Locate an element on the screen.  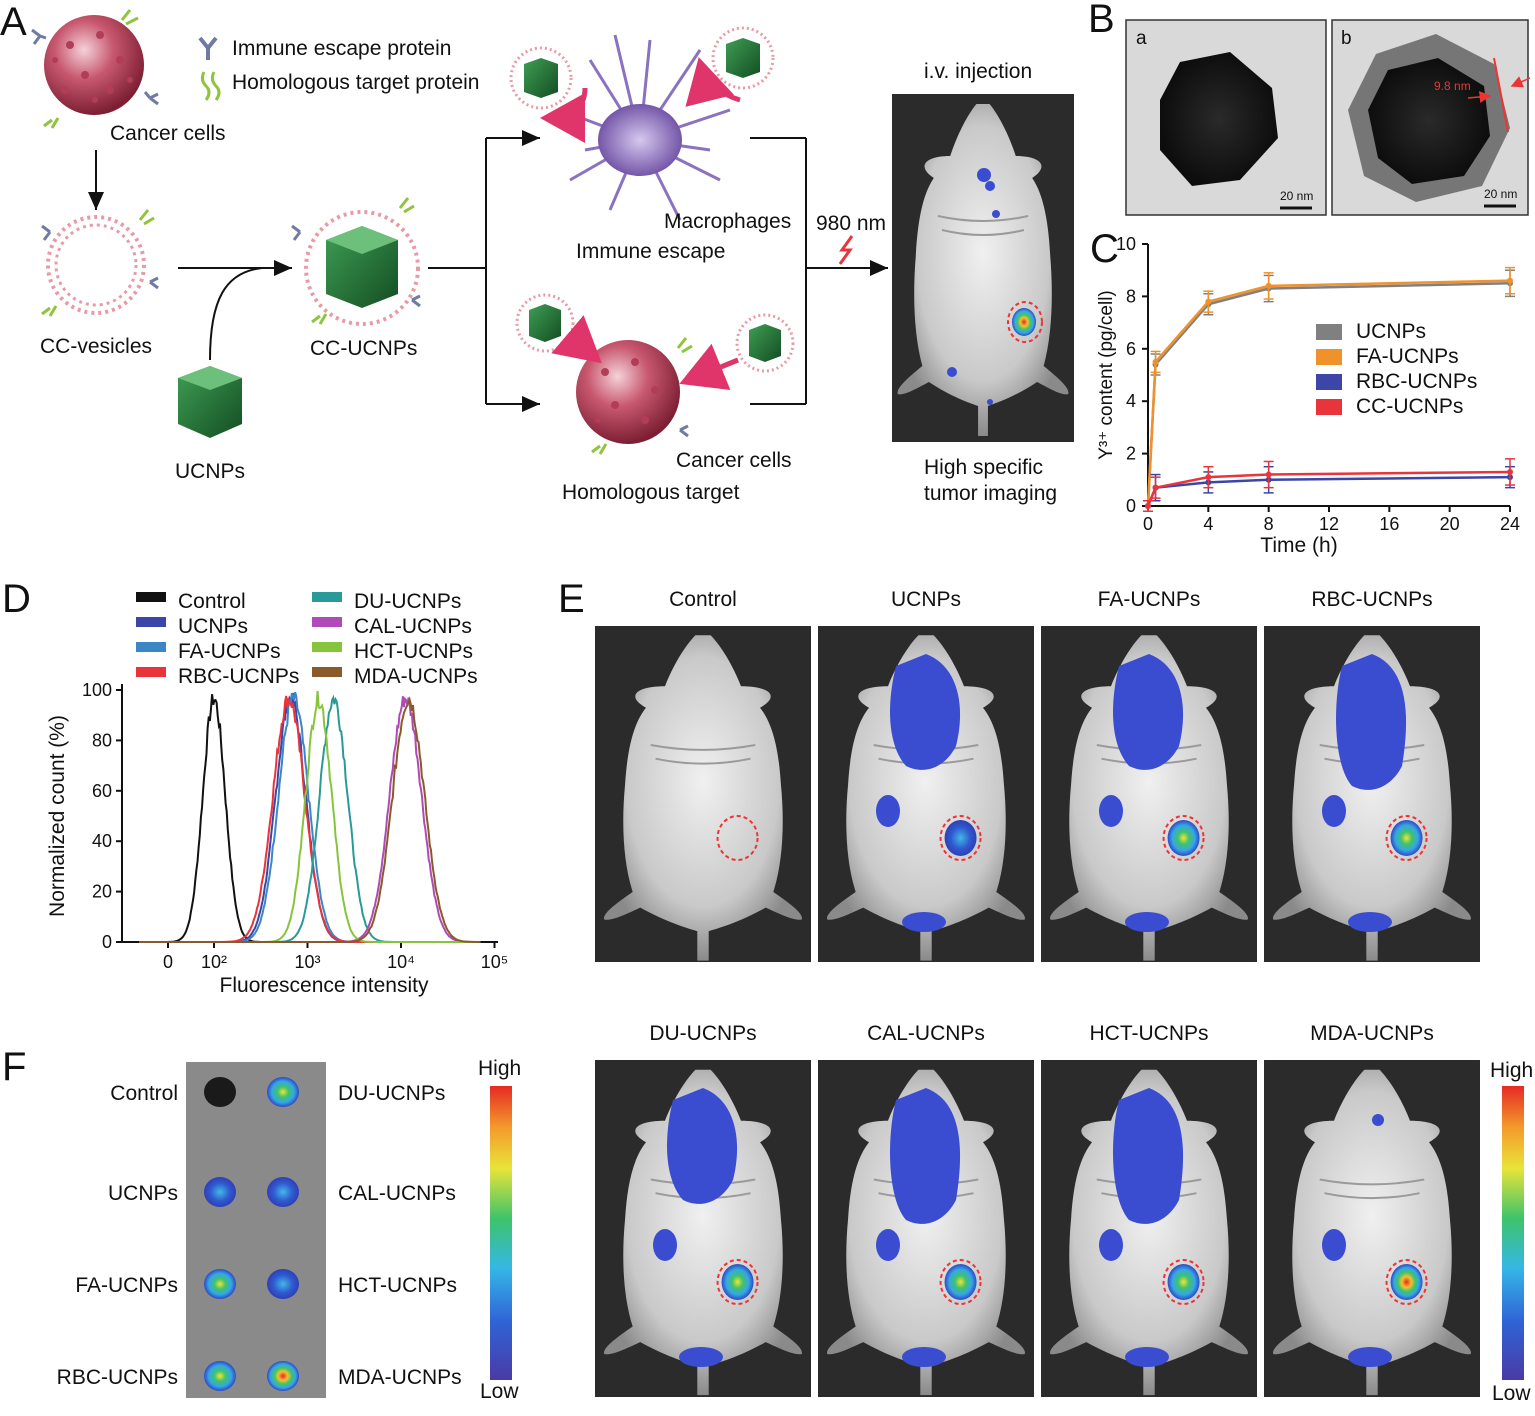
ex-vivo-label-left: RBC-UCNPs is located at coordinates (117, 1377).